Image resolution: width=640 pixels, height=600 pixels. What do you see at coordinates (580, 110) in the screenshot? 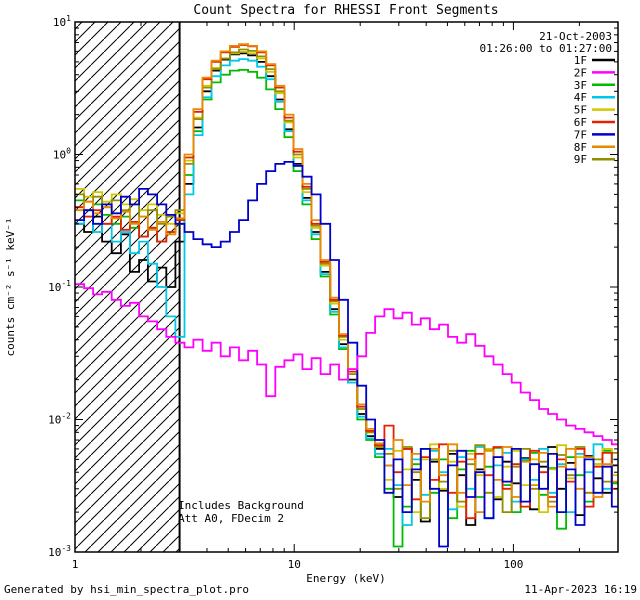
I see `legend-label-5F: 5F` at bounding box center [580, 110].